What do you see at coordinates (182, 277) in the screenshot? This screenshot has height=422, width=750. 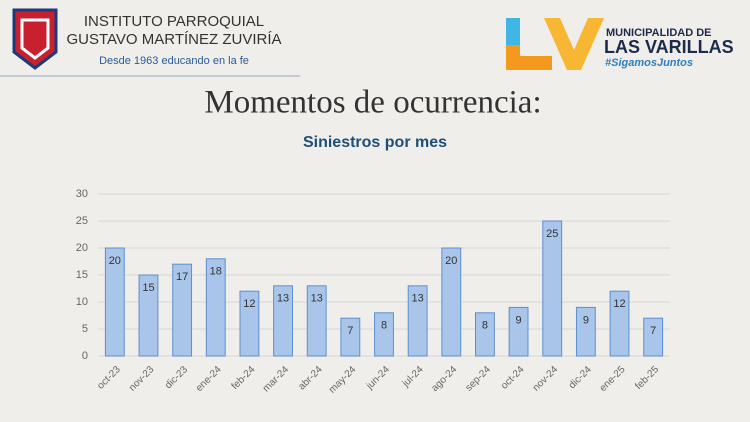 I see `value-label: 17` at bounding box center [182, 277].